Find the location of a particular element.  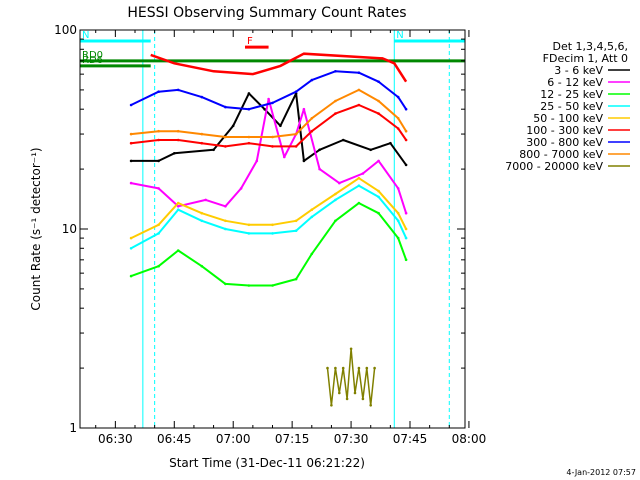

state-bar-label-0: N is located at coordinates (85, 35).